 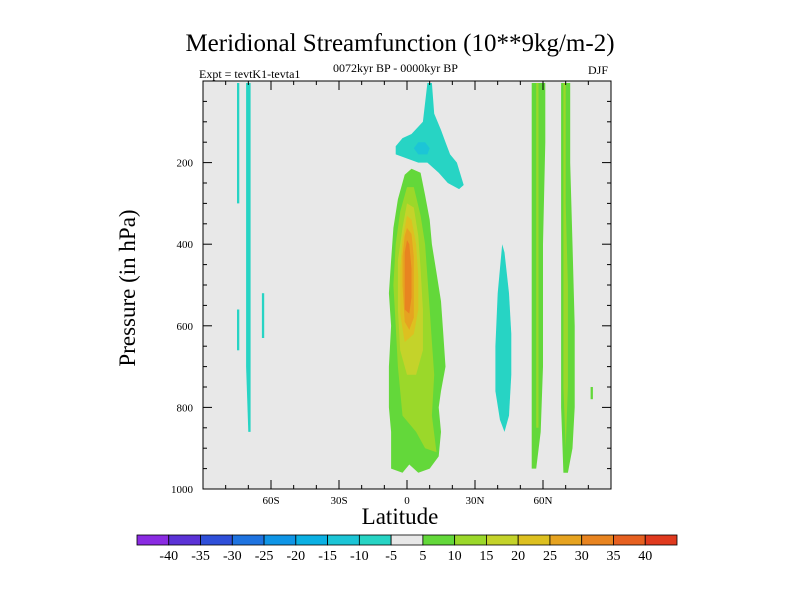 I want to click on x-tick-label-4: 60N, so click(x=543, y=501).